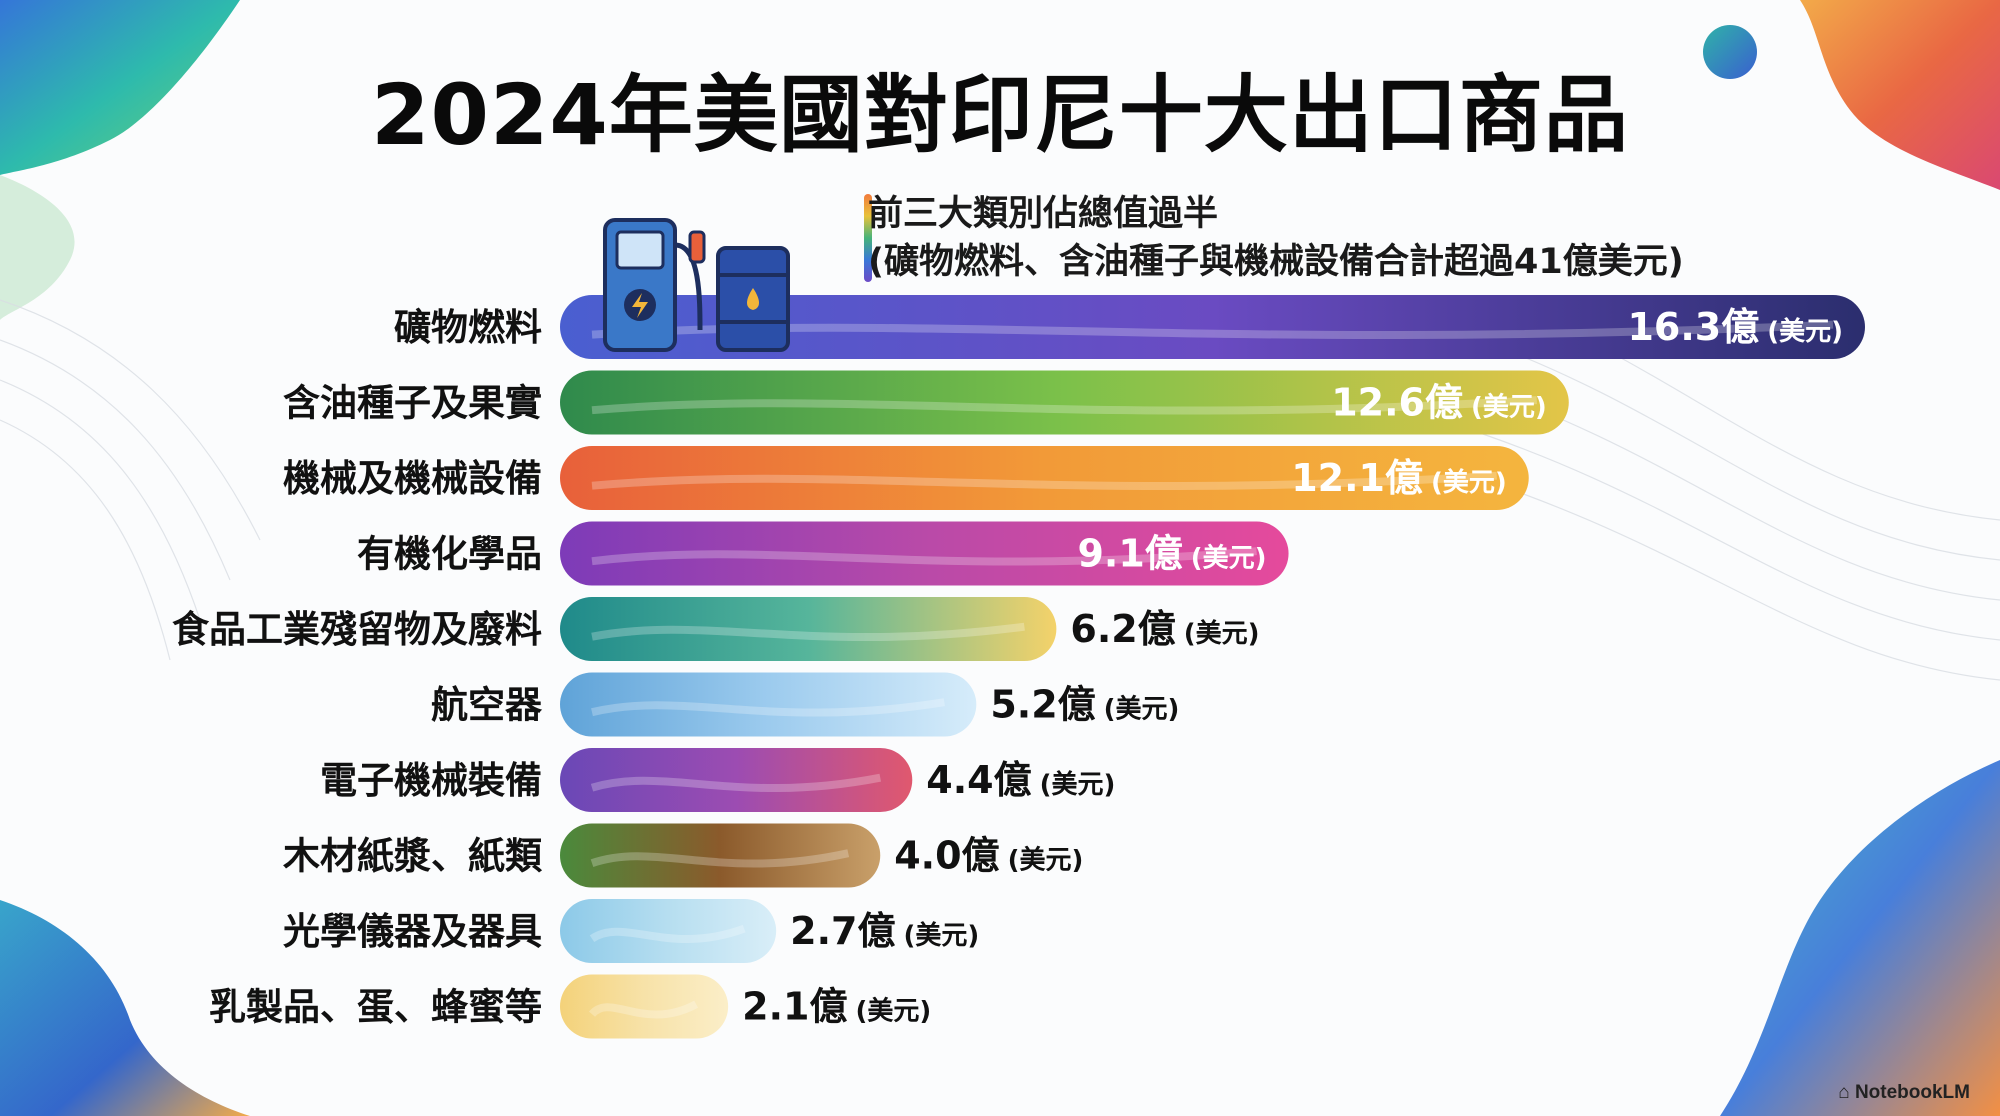  Describe the element at coordinates (487, 705) in the screenshot. I see `category-label: 航空器` at that location.